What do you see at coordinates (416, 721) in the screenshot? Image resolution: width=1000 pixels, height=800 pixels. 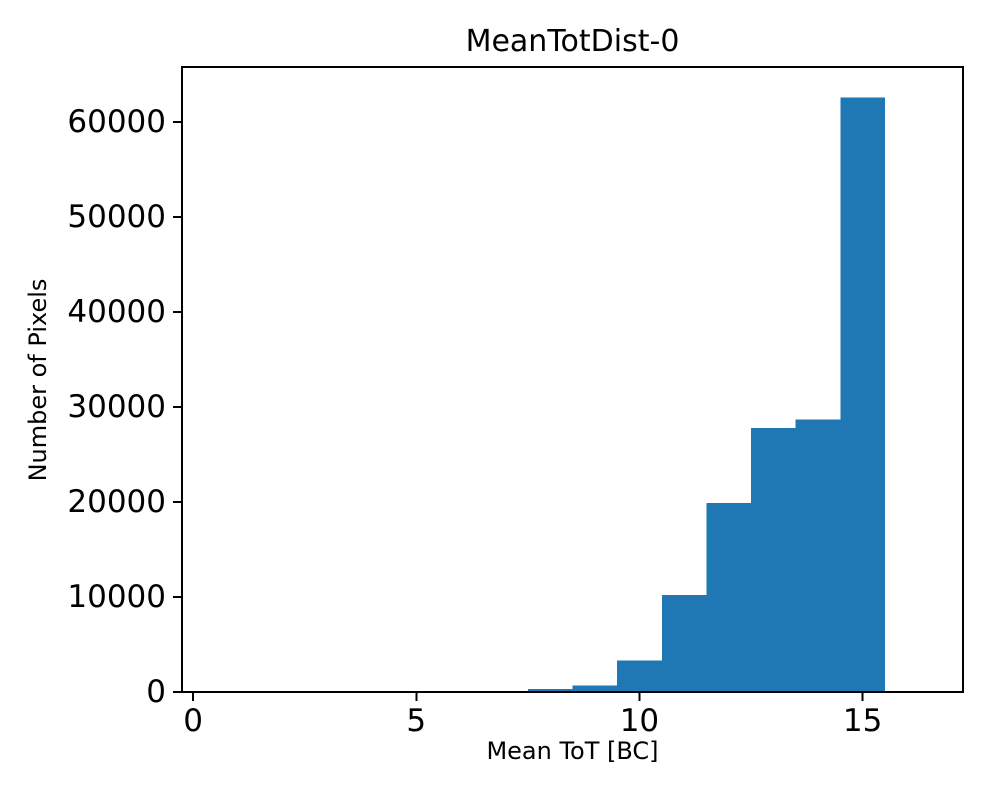 I see `x-tick-label: 5` at bounding box center [416, 721].